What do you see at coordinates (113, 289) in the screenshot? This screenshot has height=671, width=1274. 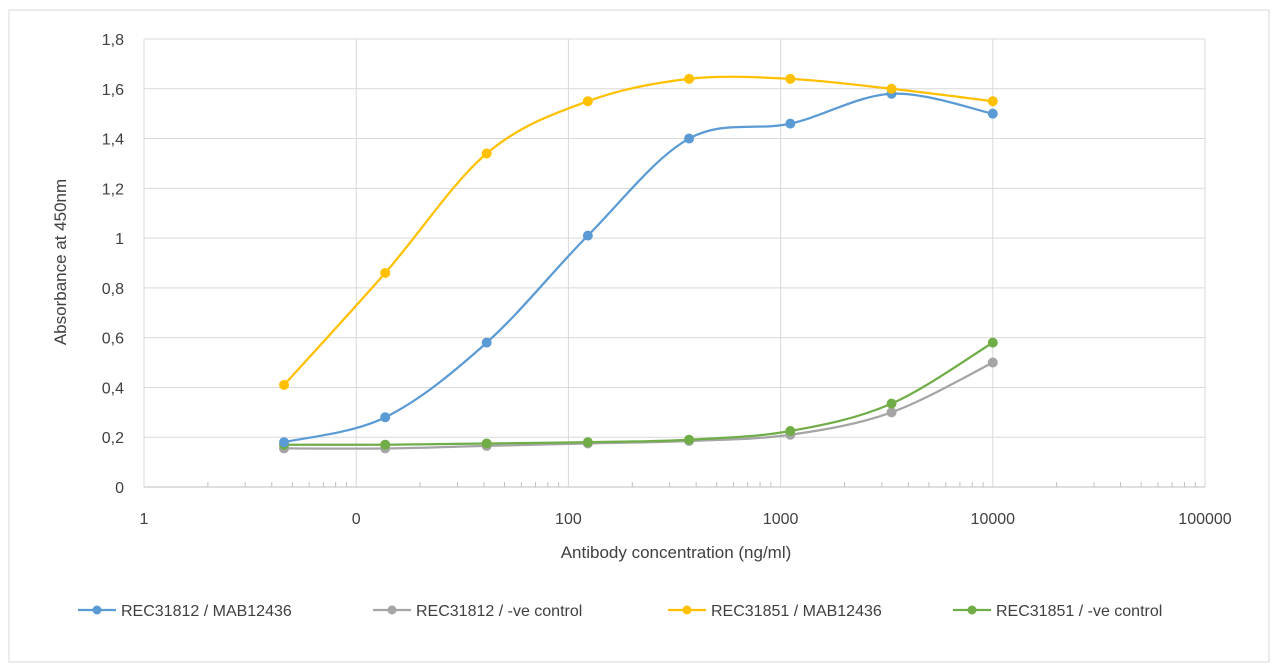 I see `y-tick-label: 0,8` at bounding box center [113, 289].